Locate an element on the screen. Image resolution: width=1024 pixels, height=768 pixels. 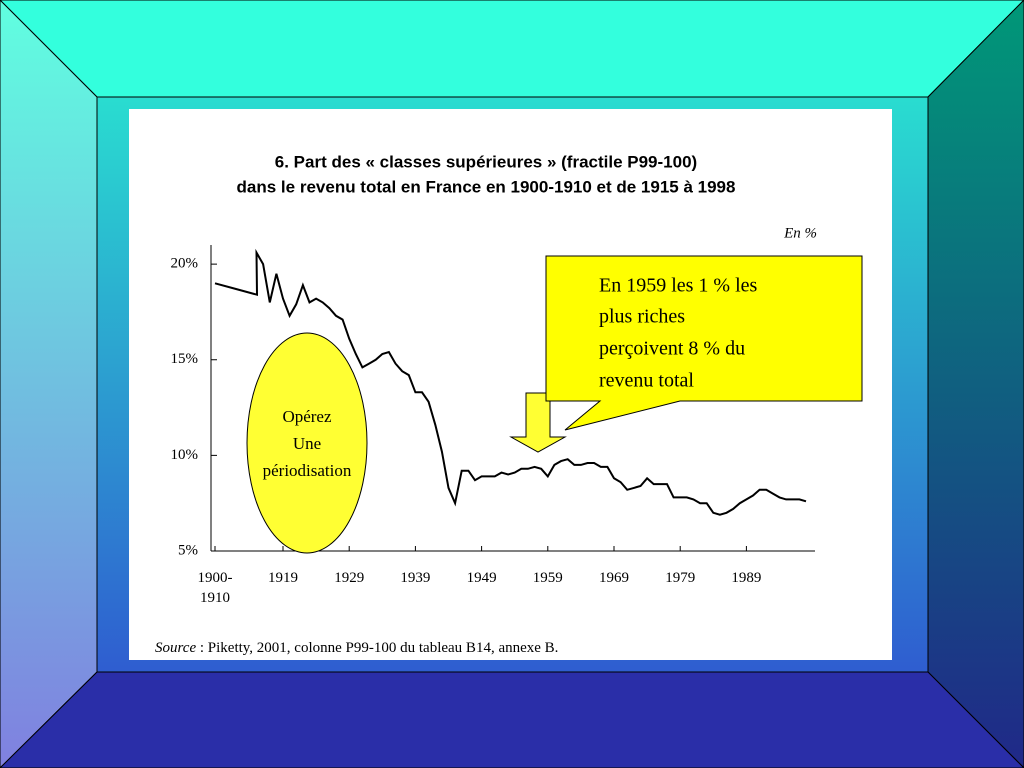
x-tick-label-box: 1939 is located at coordinates (415, 578).